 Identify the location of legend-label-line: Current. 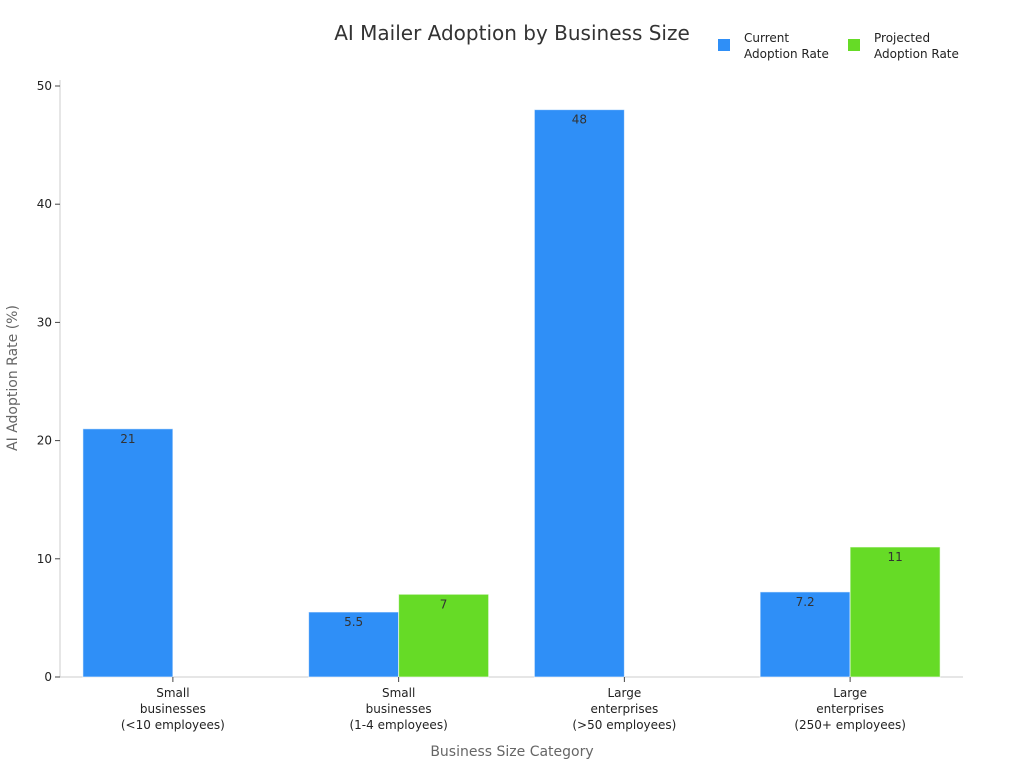
(766, 38).